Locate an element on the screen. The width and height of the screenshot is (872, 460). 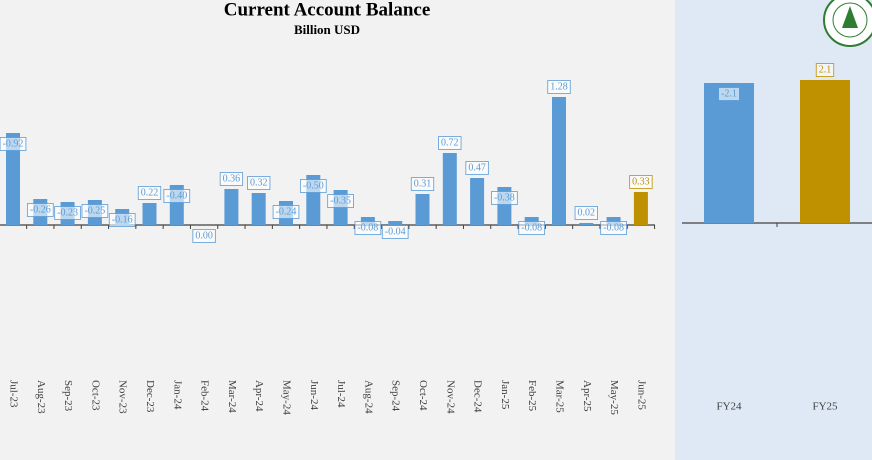
x-tick-label: Mar-24 is located at coordinates (232, 396).